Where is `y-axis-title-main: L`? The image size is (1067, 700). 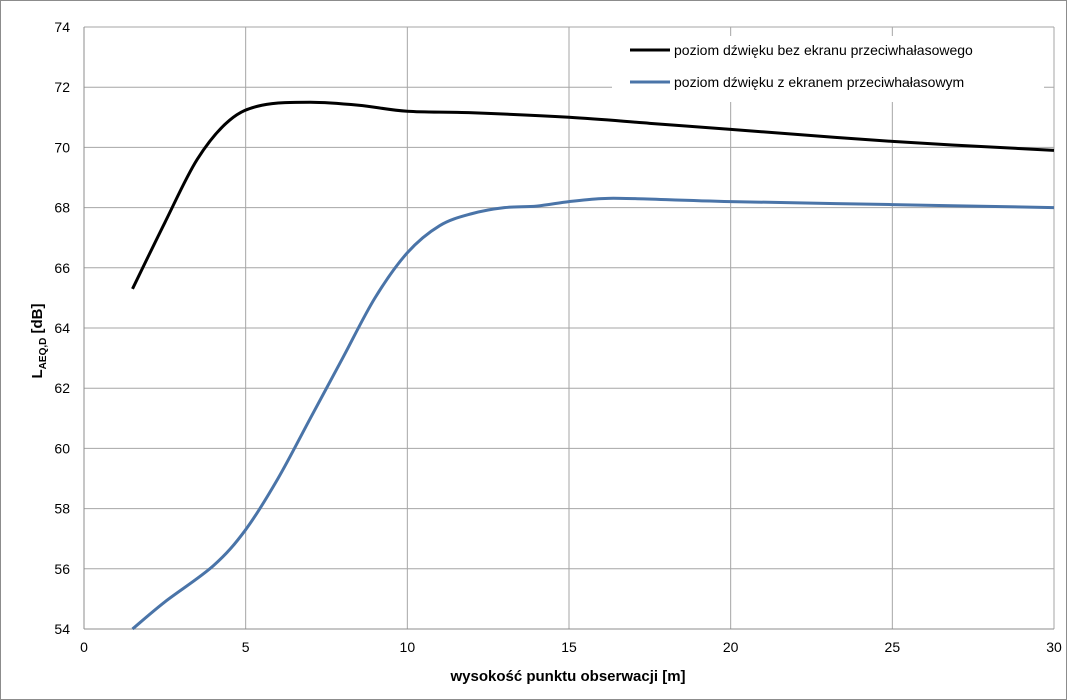
y-axis-title-main: L is located at coordinates (37, 373).